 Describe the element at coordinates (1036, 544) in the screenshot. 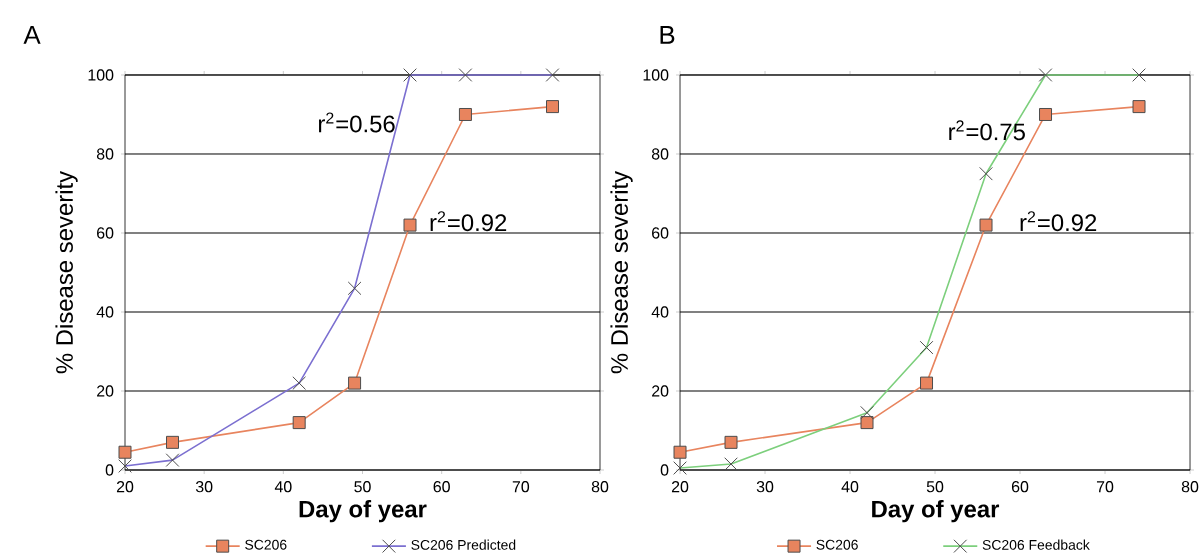

I see `legend-label: SC206 Feedback` at that location.